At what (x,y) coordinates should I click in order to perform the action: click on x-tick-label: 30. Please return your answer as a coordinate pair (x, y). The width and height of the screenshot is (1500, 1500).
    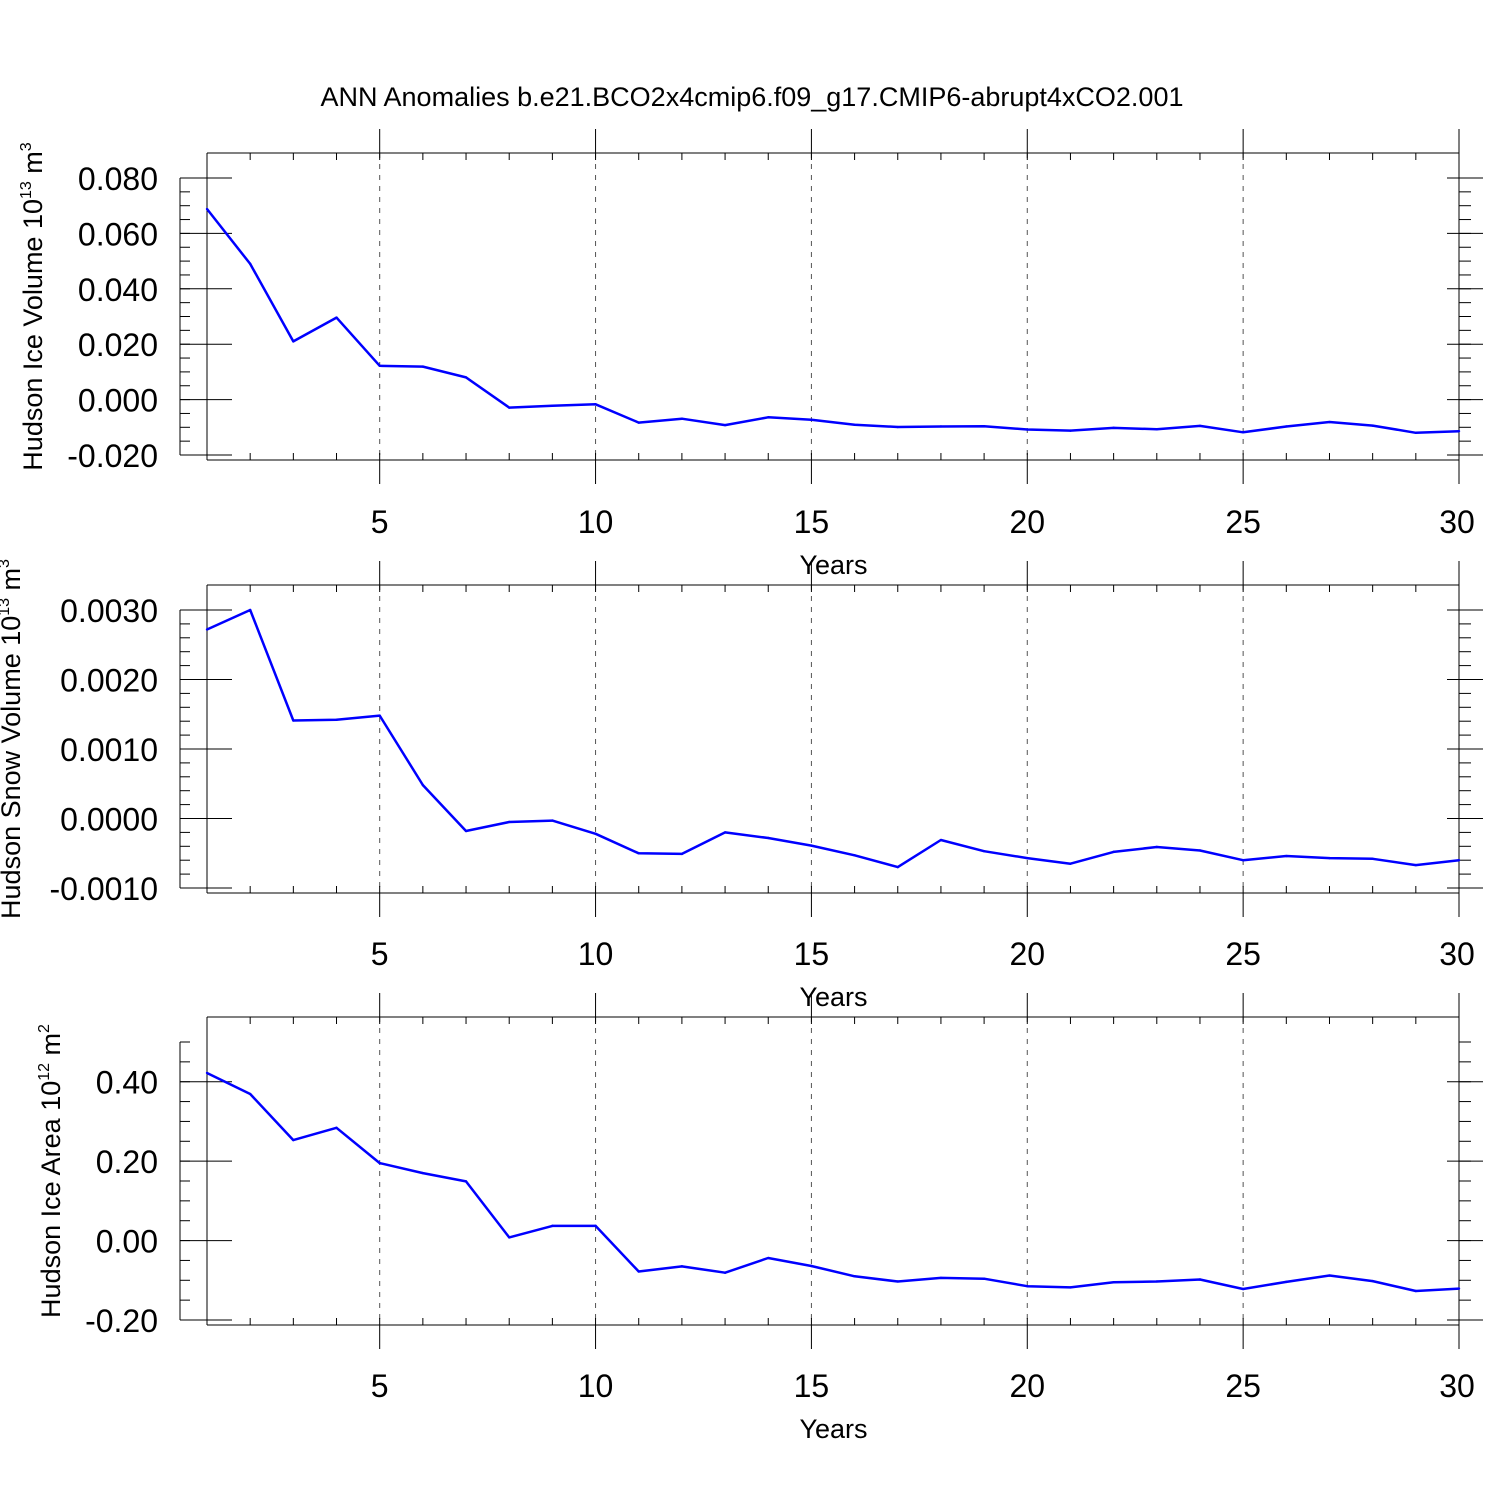
    Looking at the image, I should click on (1457, 1386).